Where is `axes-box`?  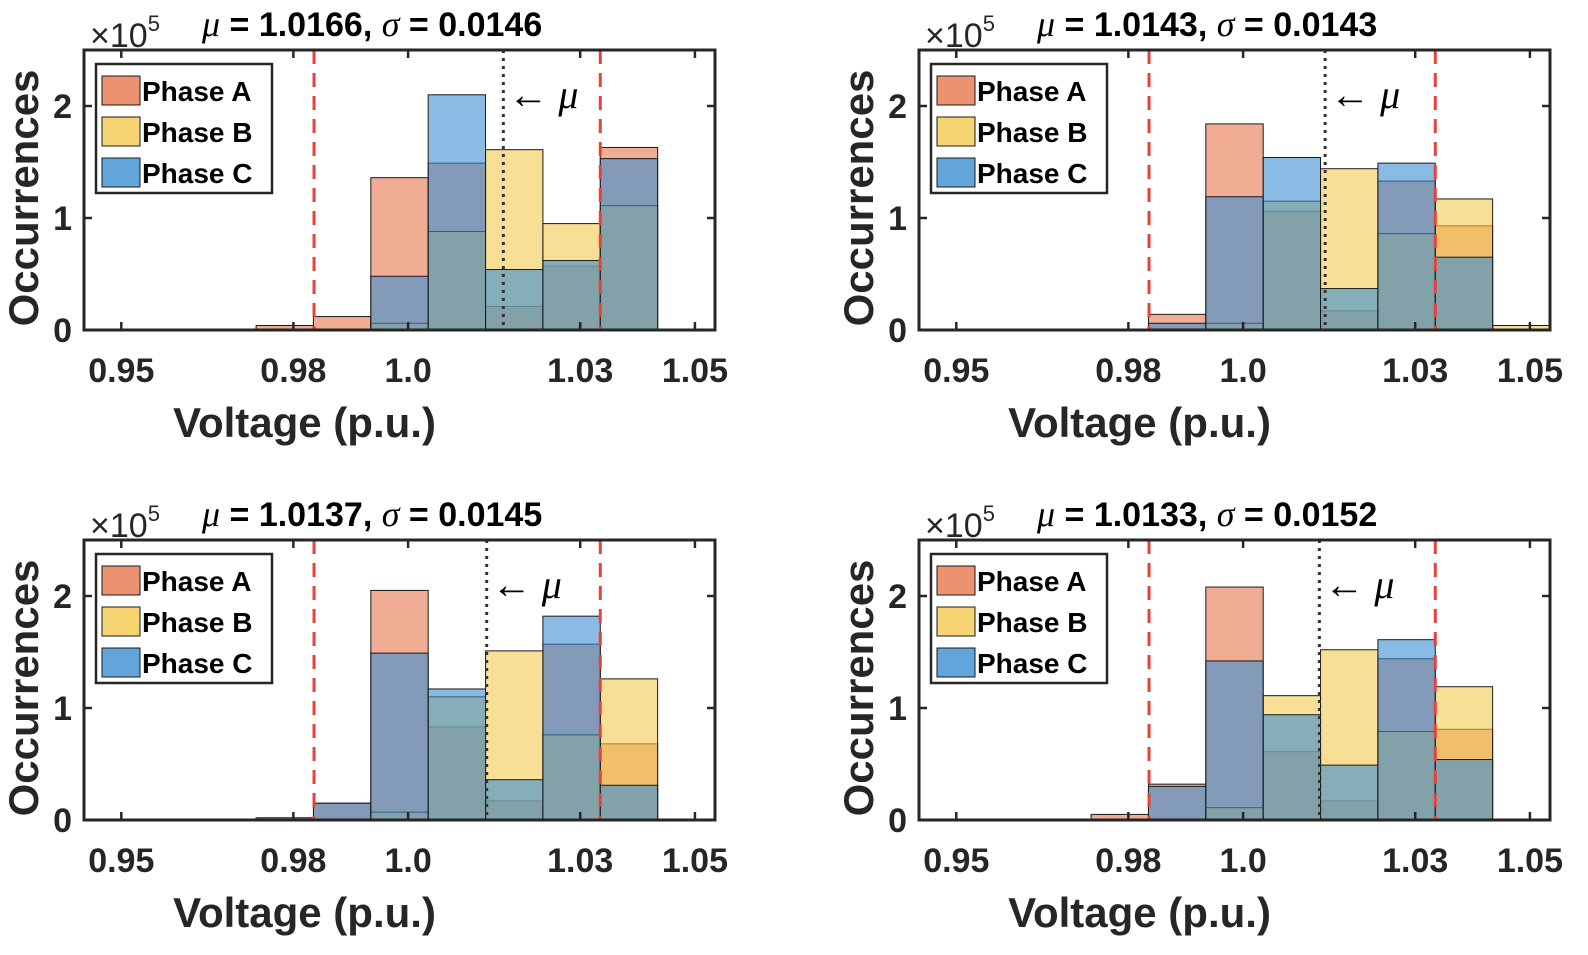 axes-box is located at coordinates (1234, 190).